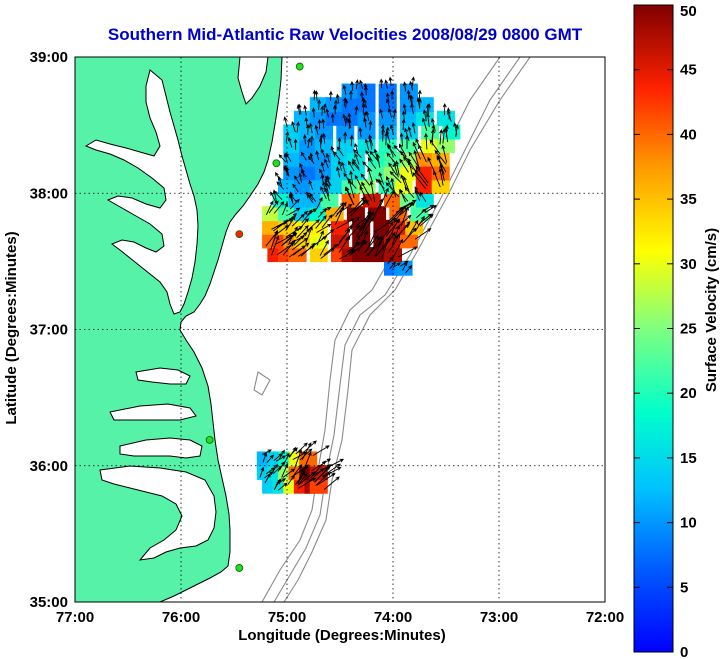  What do you see at coordinates (688, 11) in the screenshot?
I see `colorbar-tick-label: 50` at bounding box center [688, 11].